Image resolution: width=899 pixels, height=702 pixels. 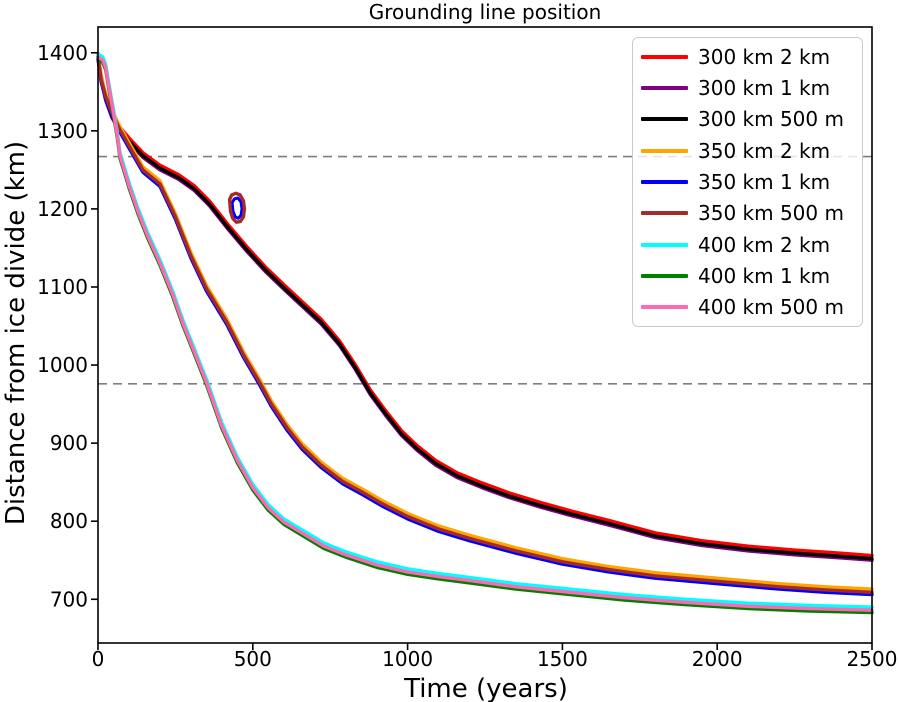 I want to click on x-tick-label: 2000, so click(x=717, y=659).